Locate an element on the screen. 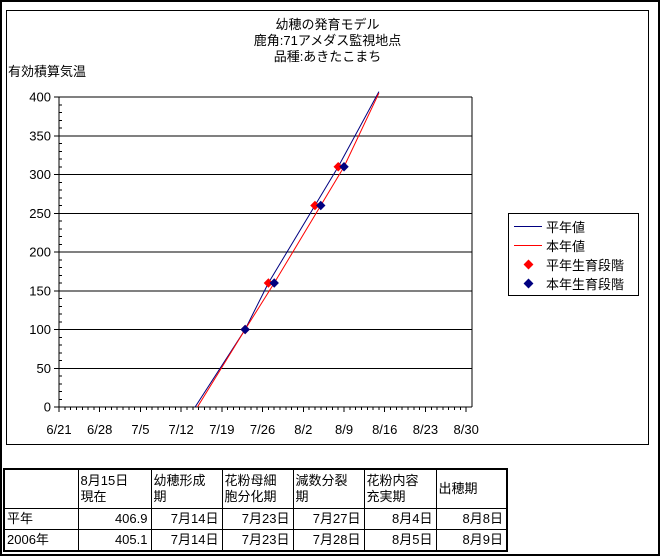  x-tick-label: 8/16 is located at coordinates (384, 429).